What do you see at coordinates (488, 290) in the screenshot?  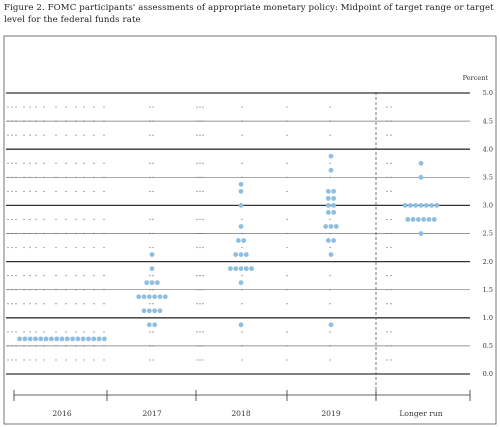 I see `y-tick-label: 1.5` at bounding box center [488, 290].